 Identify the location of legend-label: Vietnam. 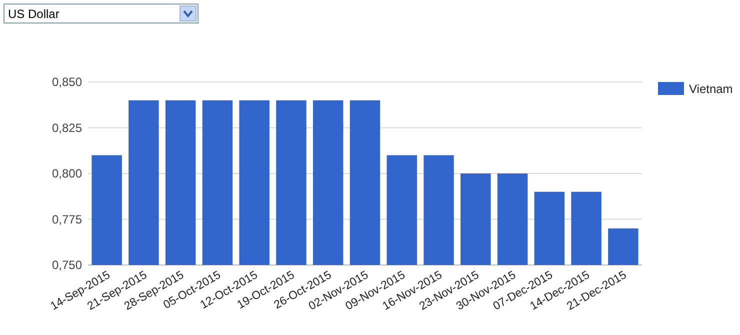
(711, 89).